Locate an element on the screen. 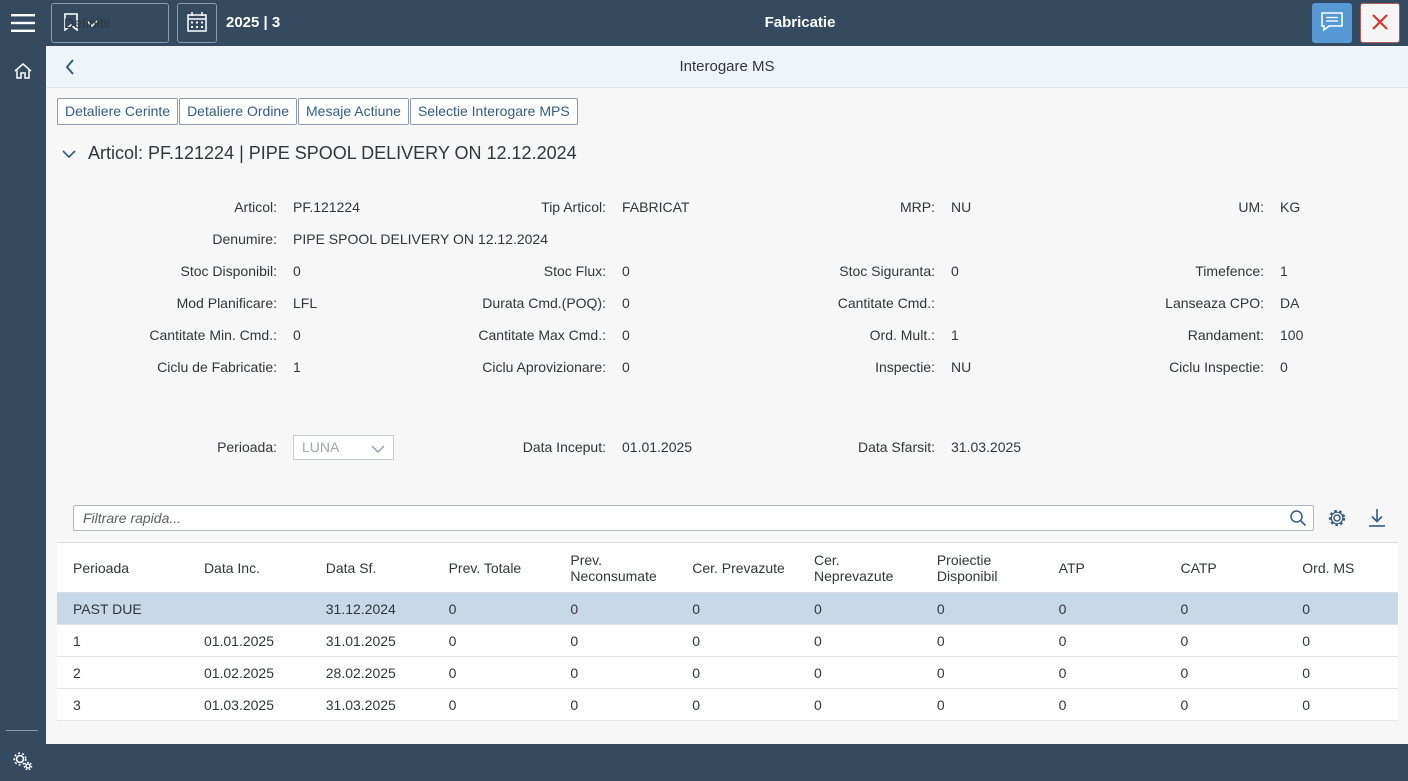 The width and height of the screenshot is (1408, 781). cantitate-min-label: Cantitate Min. Cmd.: is located at coordinates (213, 335).